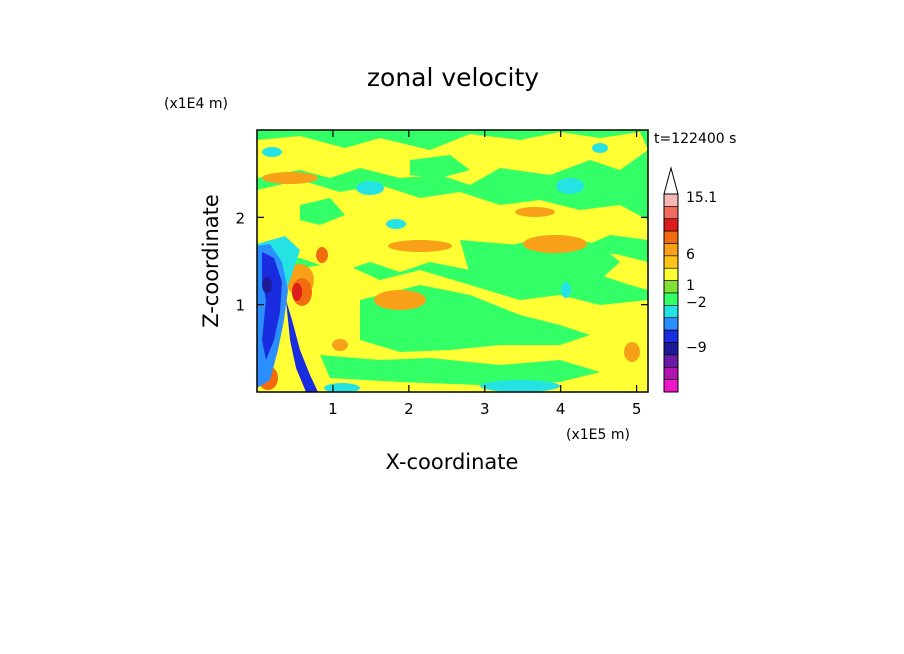 This screenshot has width=904, height=654. What do you see at coordinates (211, 261) in the screenshot?
I see `y-axis-label: Z-coordinate` at bounding box center [211, 261].